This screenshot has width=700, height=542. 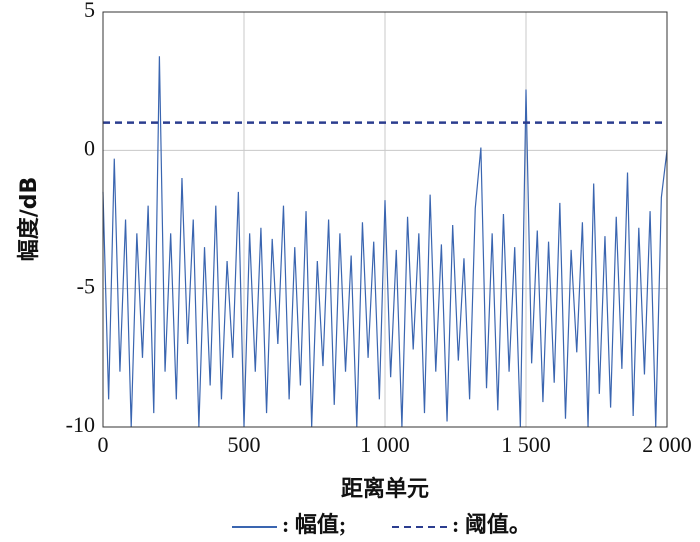 What do you see at coordinates (89, 147) in the screenshot?
I see `y-tick-label: 0` at bounding box center [89, 147].